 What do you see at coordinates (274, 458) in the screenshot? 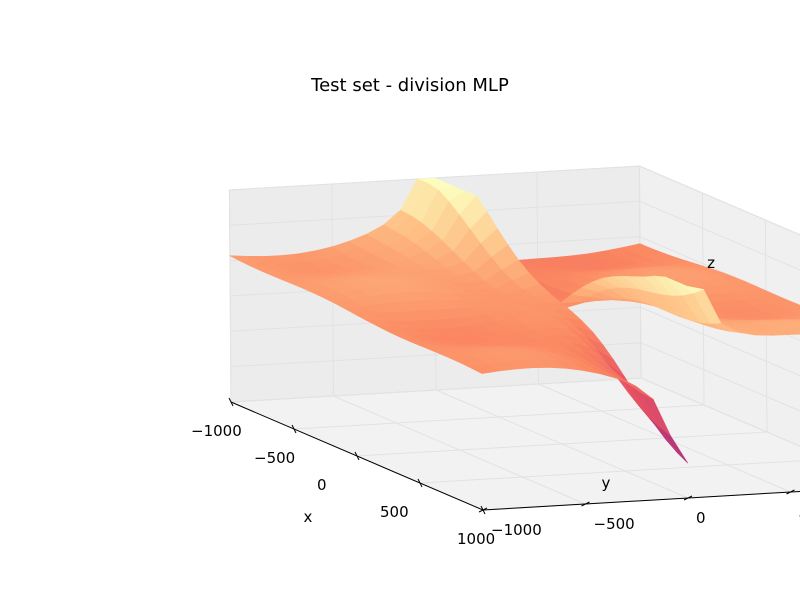
I see `x-tick-label: −500` at bounding box center [274, 458].